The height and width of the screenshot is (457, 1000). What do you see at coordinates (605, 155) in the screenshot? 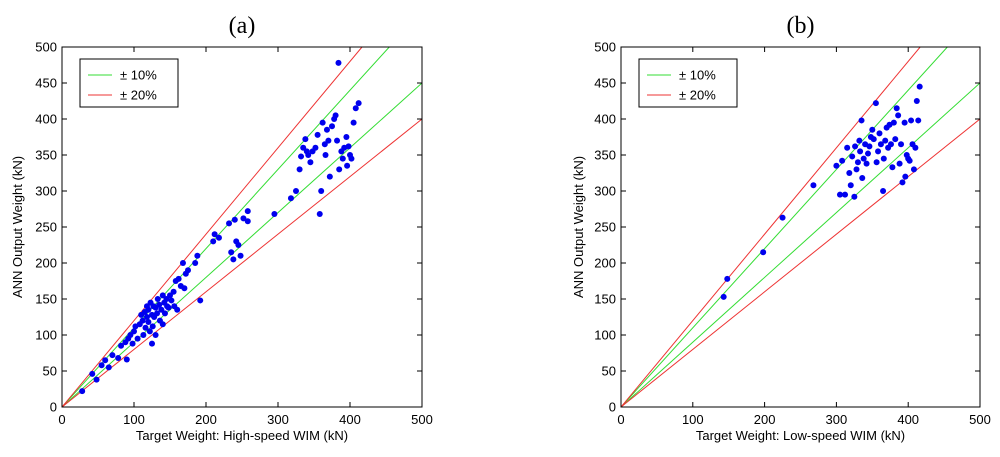
I see `y-tick-label: 350` at bounding box center [605, 155].